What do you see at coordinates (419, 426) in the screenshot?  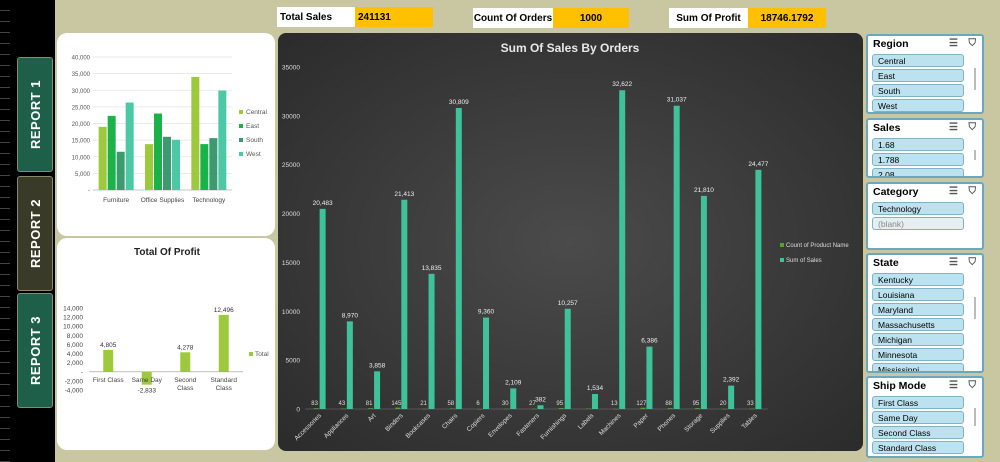 I see `x-tick-label: Bookcases` at bounding box center [419, 426].